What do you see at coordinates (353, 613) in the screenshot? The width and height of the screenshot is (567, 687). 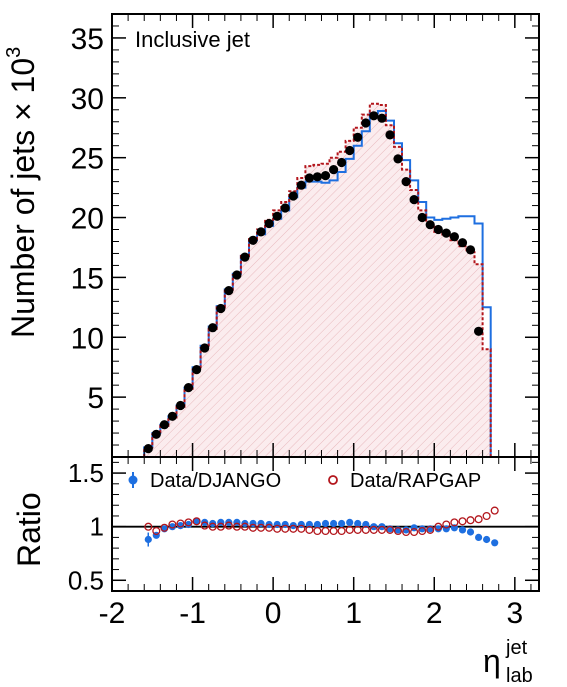 I see `x-tick-label: 1` at bounding box center [353, 613].